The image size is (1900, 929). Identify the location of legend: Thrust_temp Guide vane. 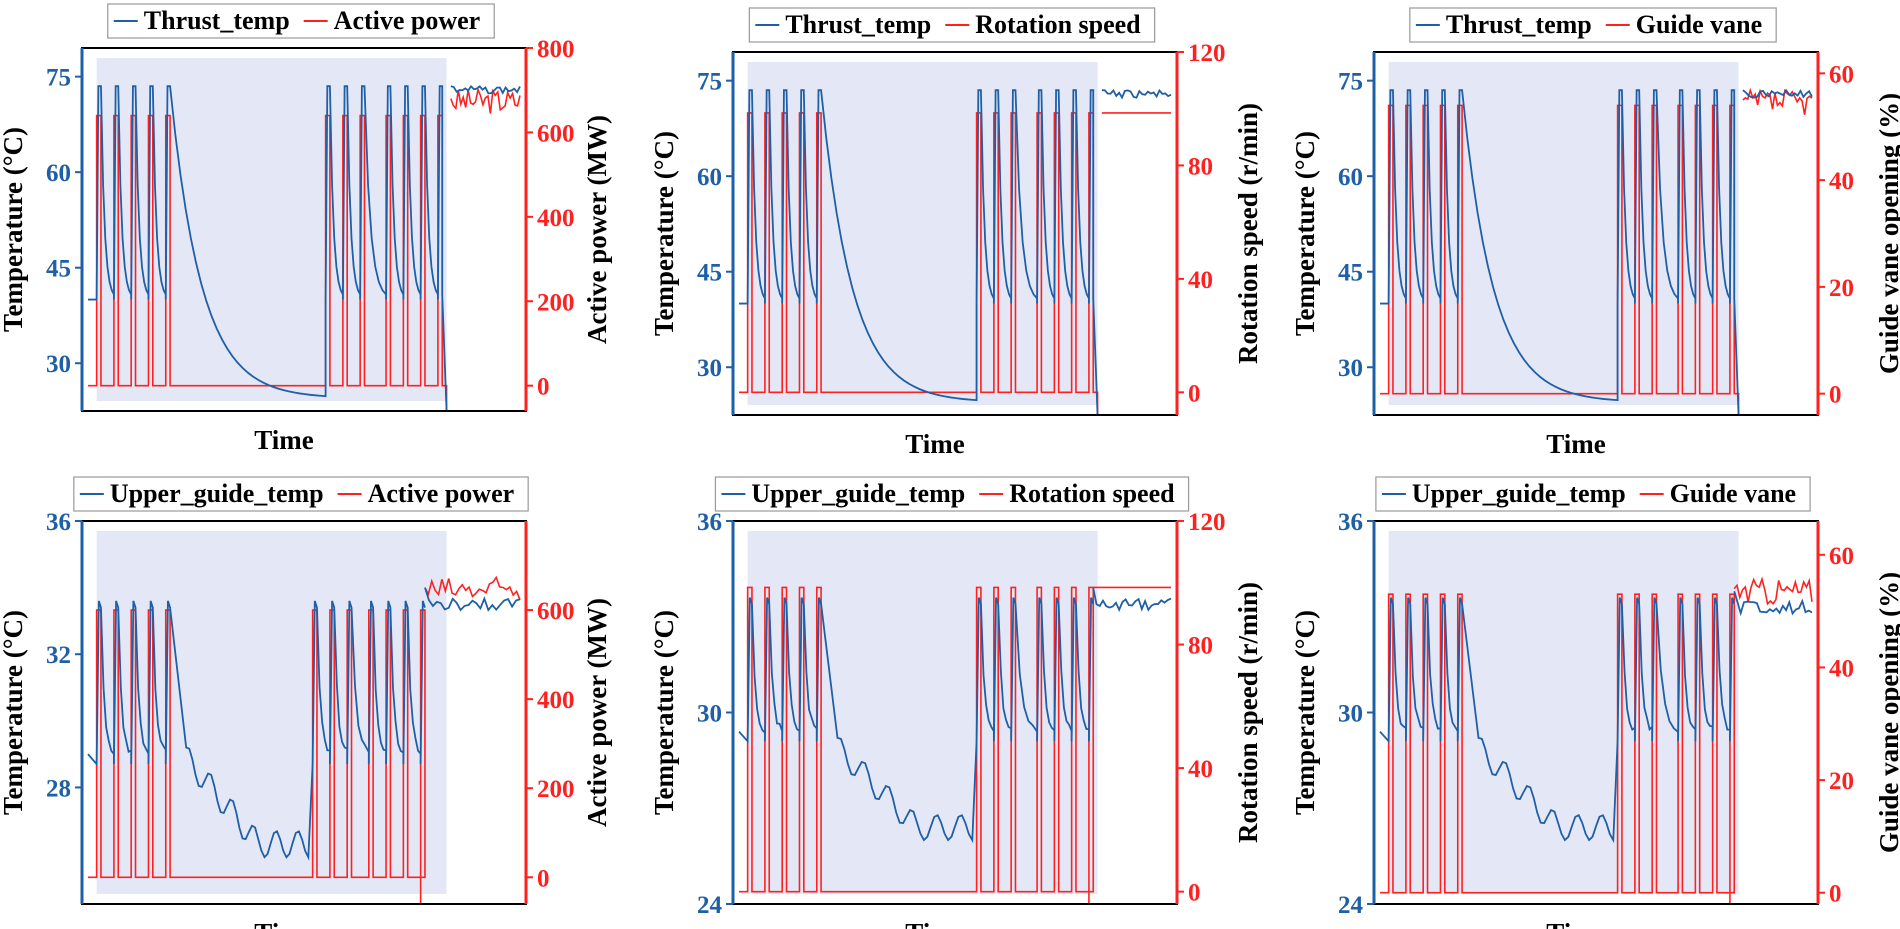
(1593, 25).